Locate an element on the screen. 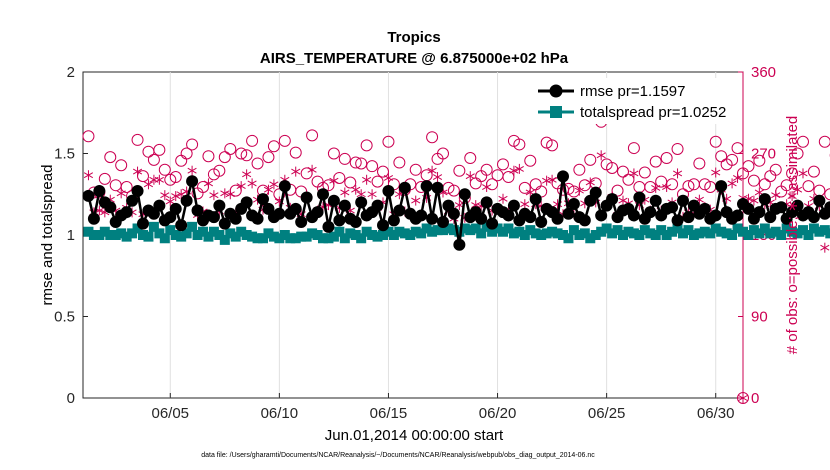  legend-spread-label: totalspread pr=1.0252 is located at coordinates (653, 112).